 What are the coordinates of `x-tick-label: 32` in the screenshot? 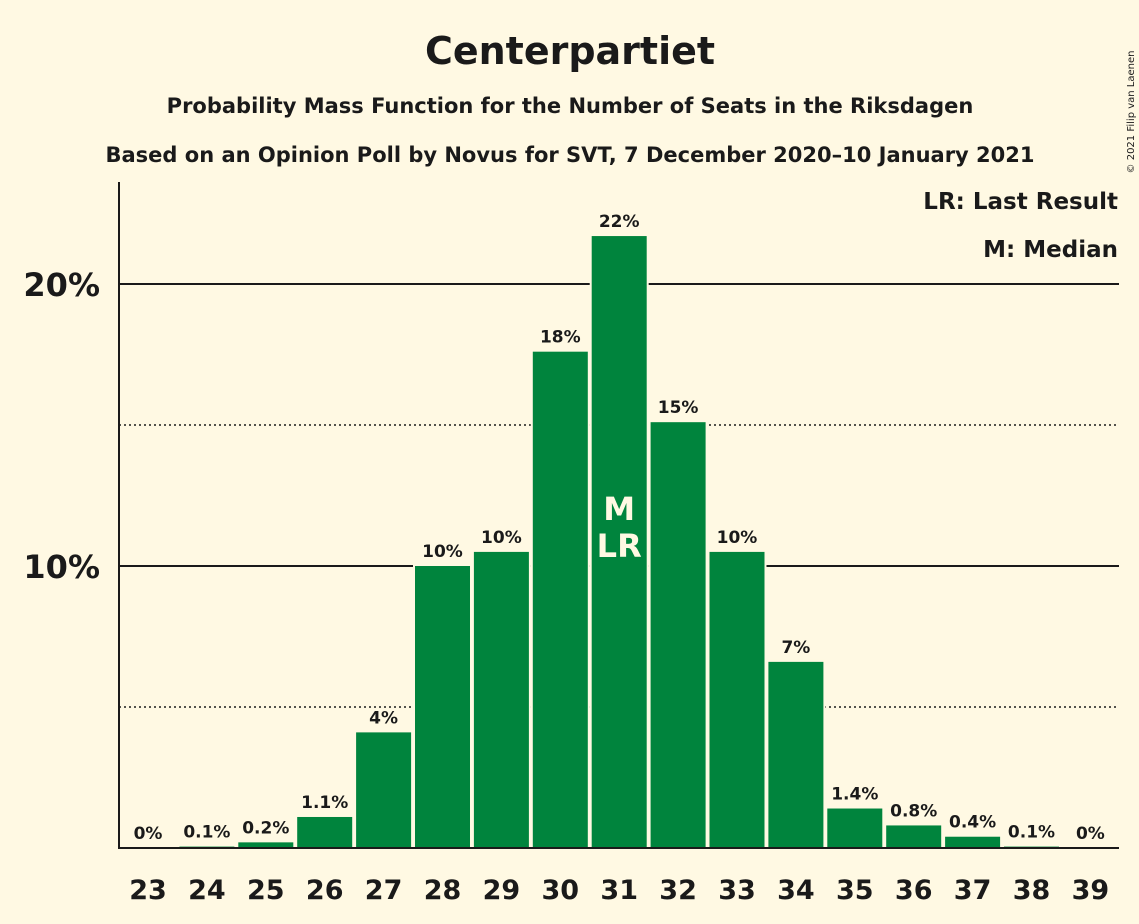 It's located at (678, 890).